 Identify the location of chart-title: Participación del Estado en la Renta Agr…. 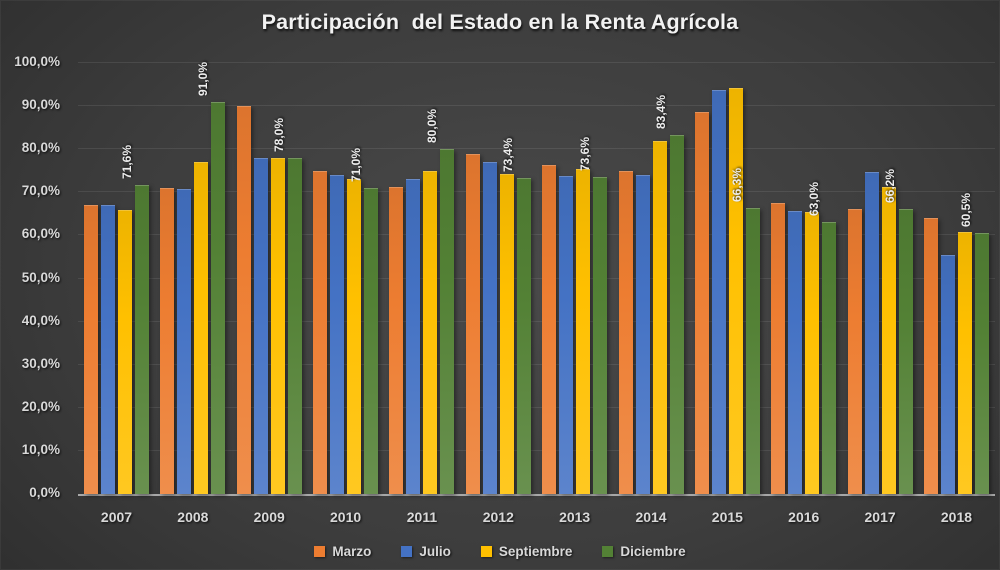
(500, 22).